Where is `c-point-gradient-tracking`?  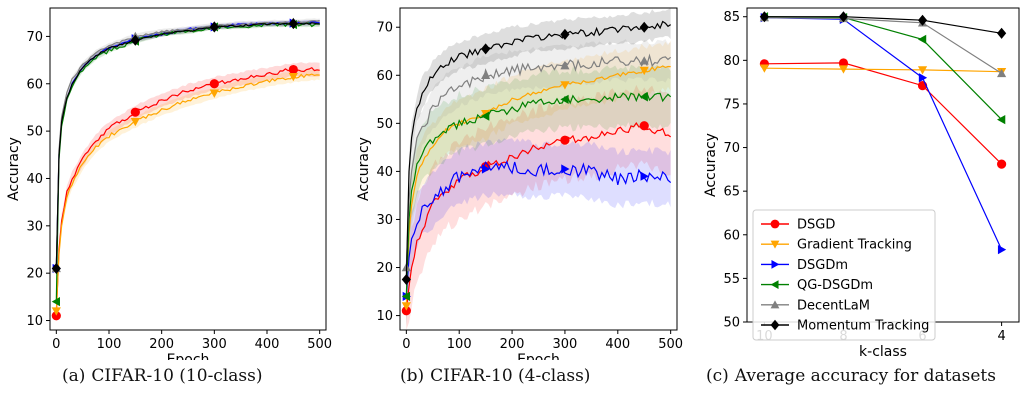
c-point-gradient-tracking is located at coordinates (922, 70).